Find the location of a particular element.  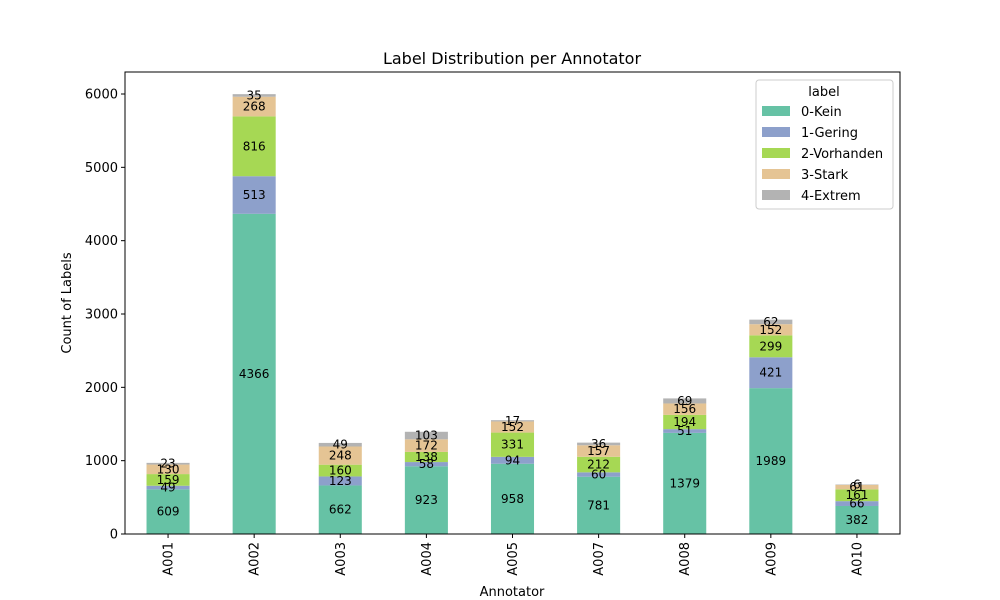

data-label-A003-series-2: 160 is located at coordinates (340, 471).